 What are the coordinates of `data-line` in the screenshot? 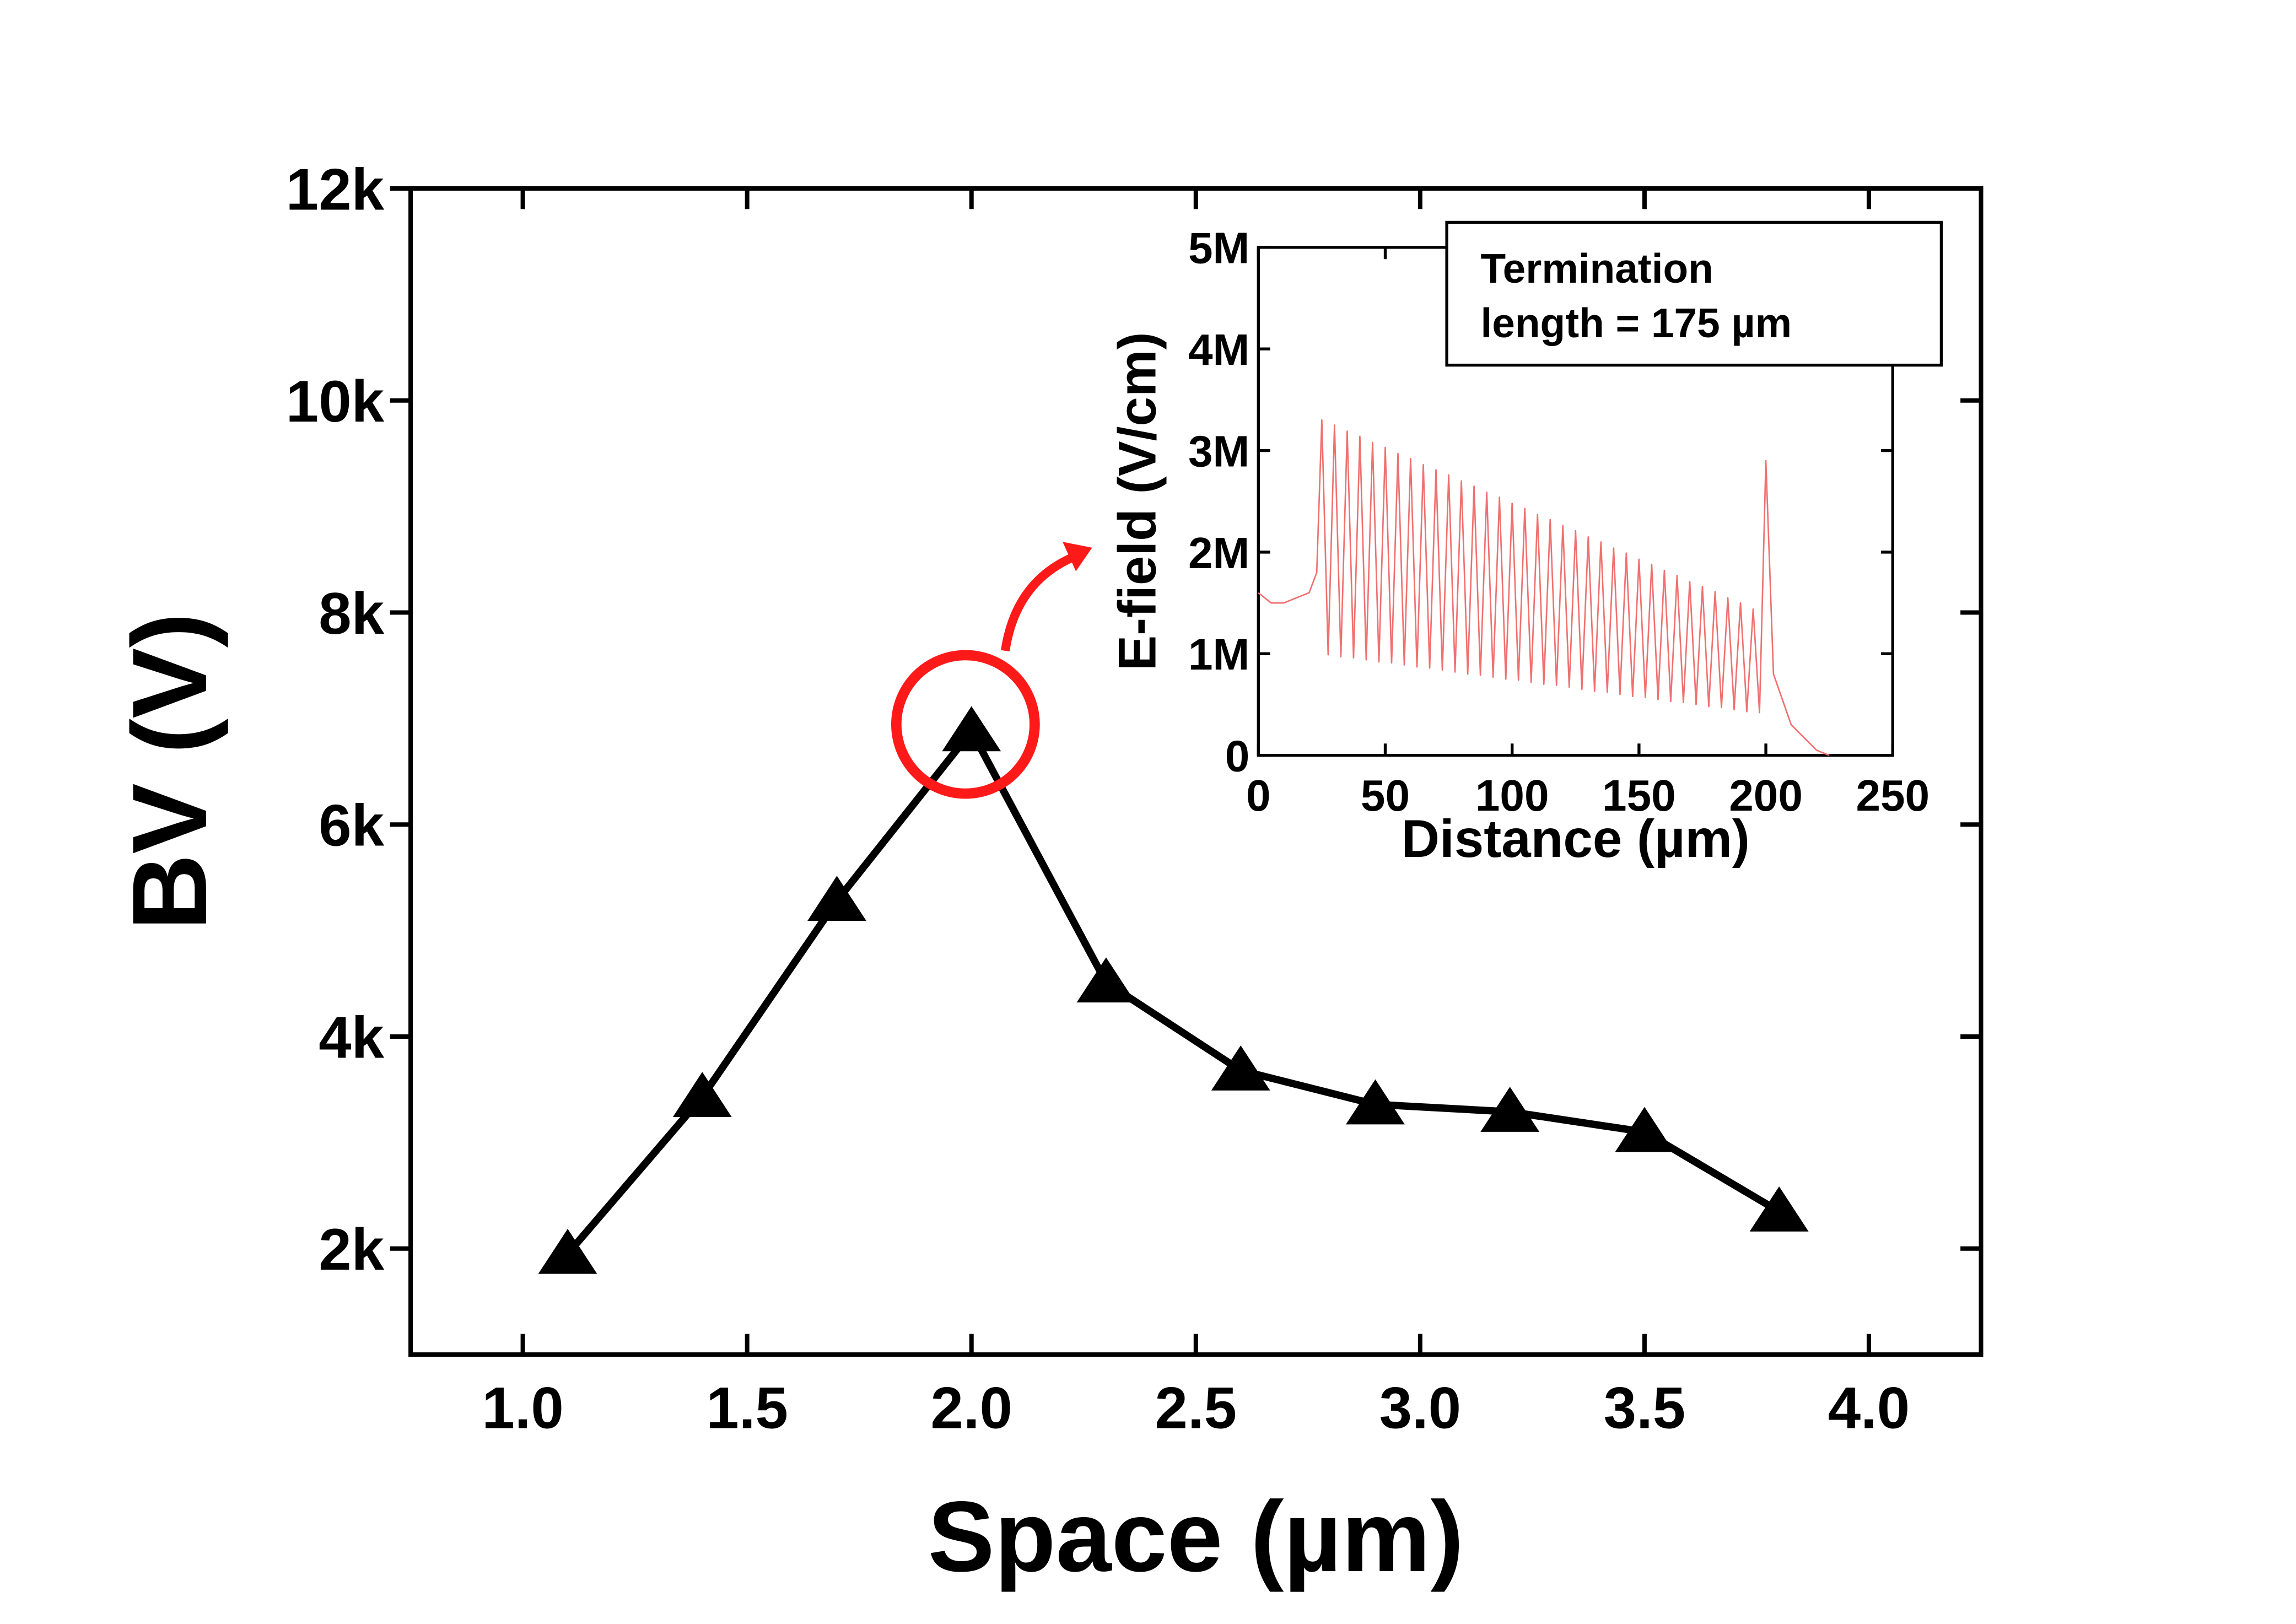 It's located at (1544, 587).